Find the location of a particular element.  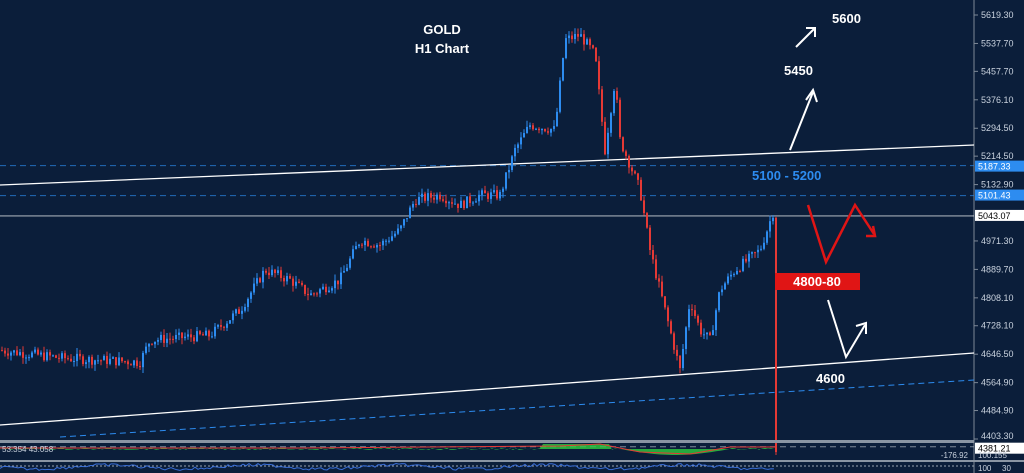

price-level-tag is located at coordinates (999, 166).